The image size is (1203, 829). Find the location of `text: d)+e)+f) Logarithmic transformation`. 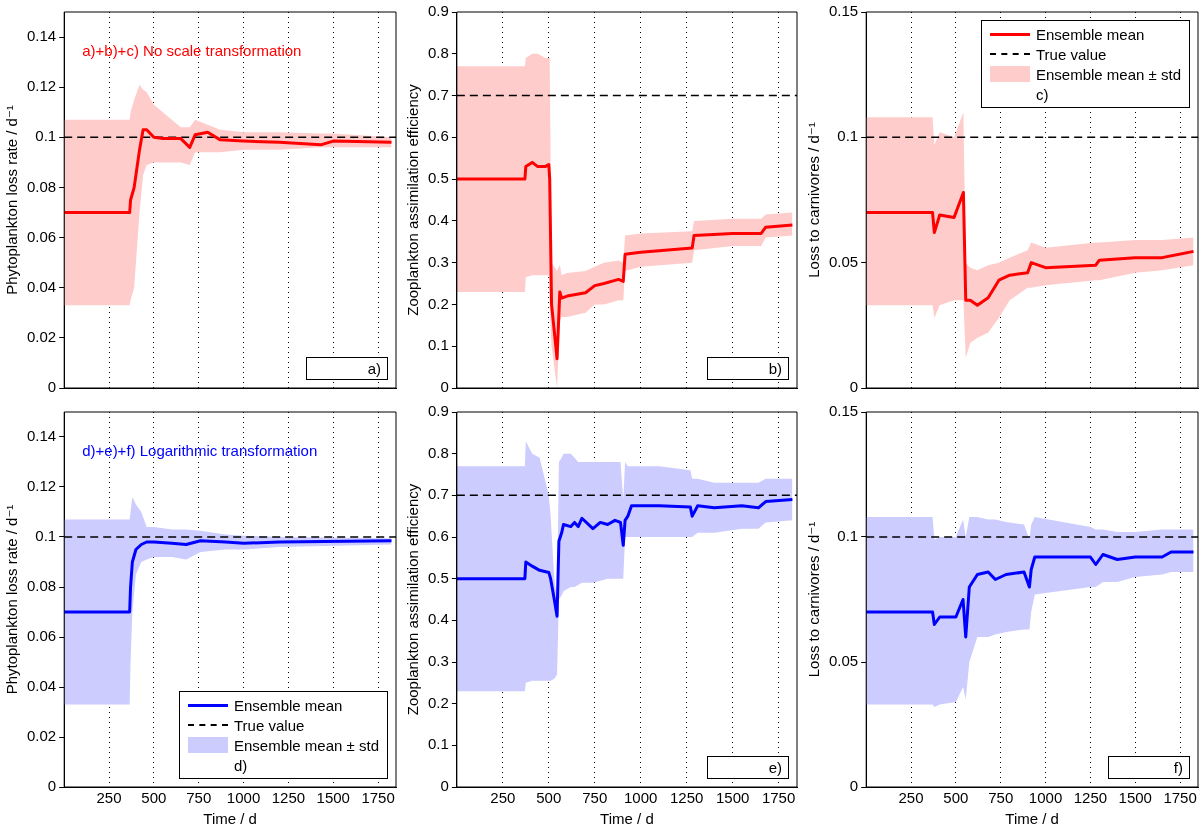

text: d)+e)+f) Logarithmic transformation is located at coordinates (200, 451).